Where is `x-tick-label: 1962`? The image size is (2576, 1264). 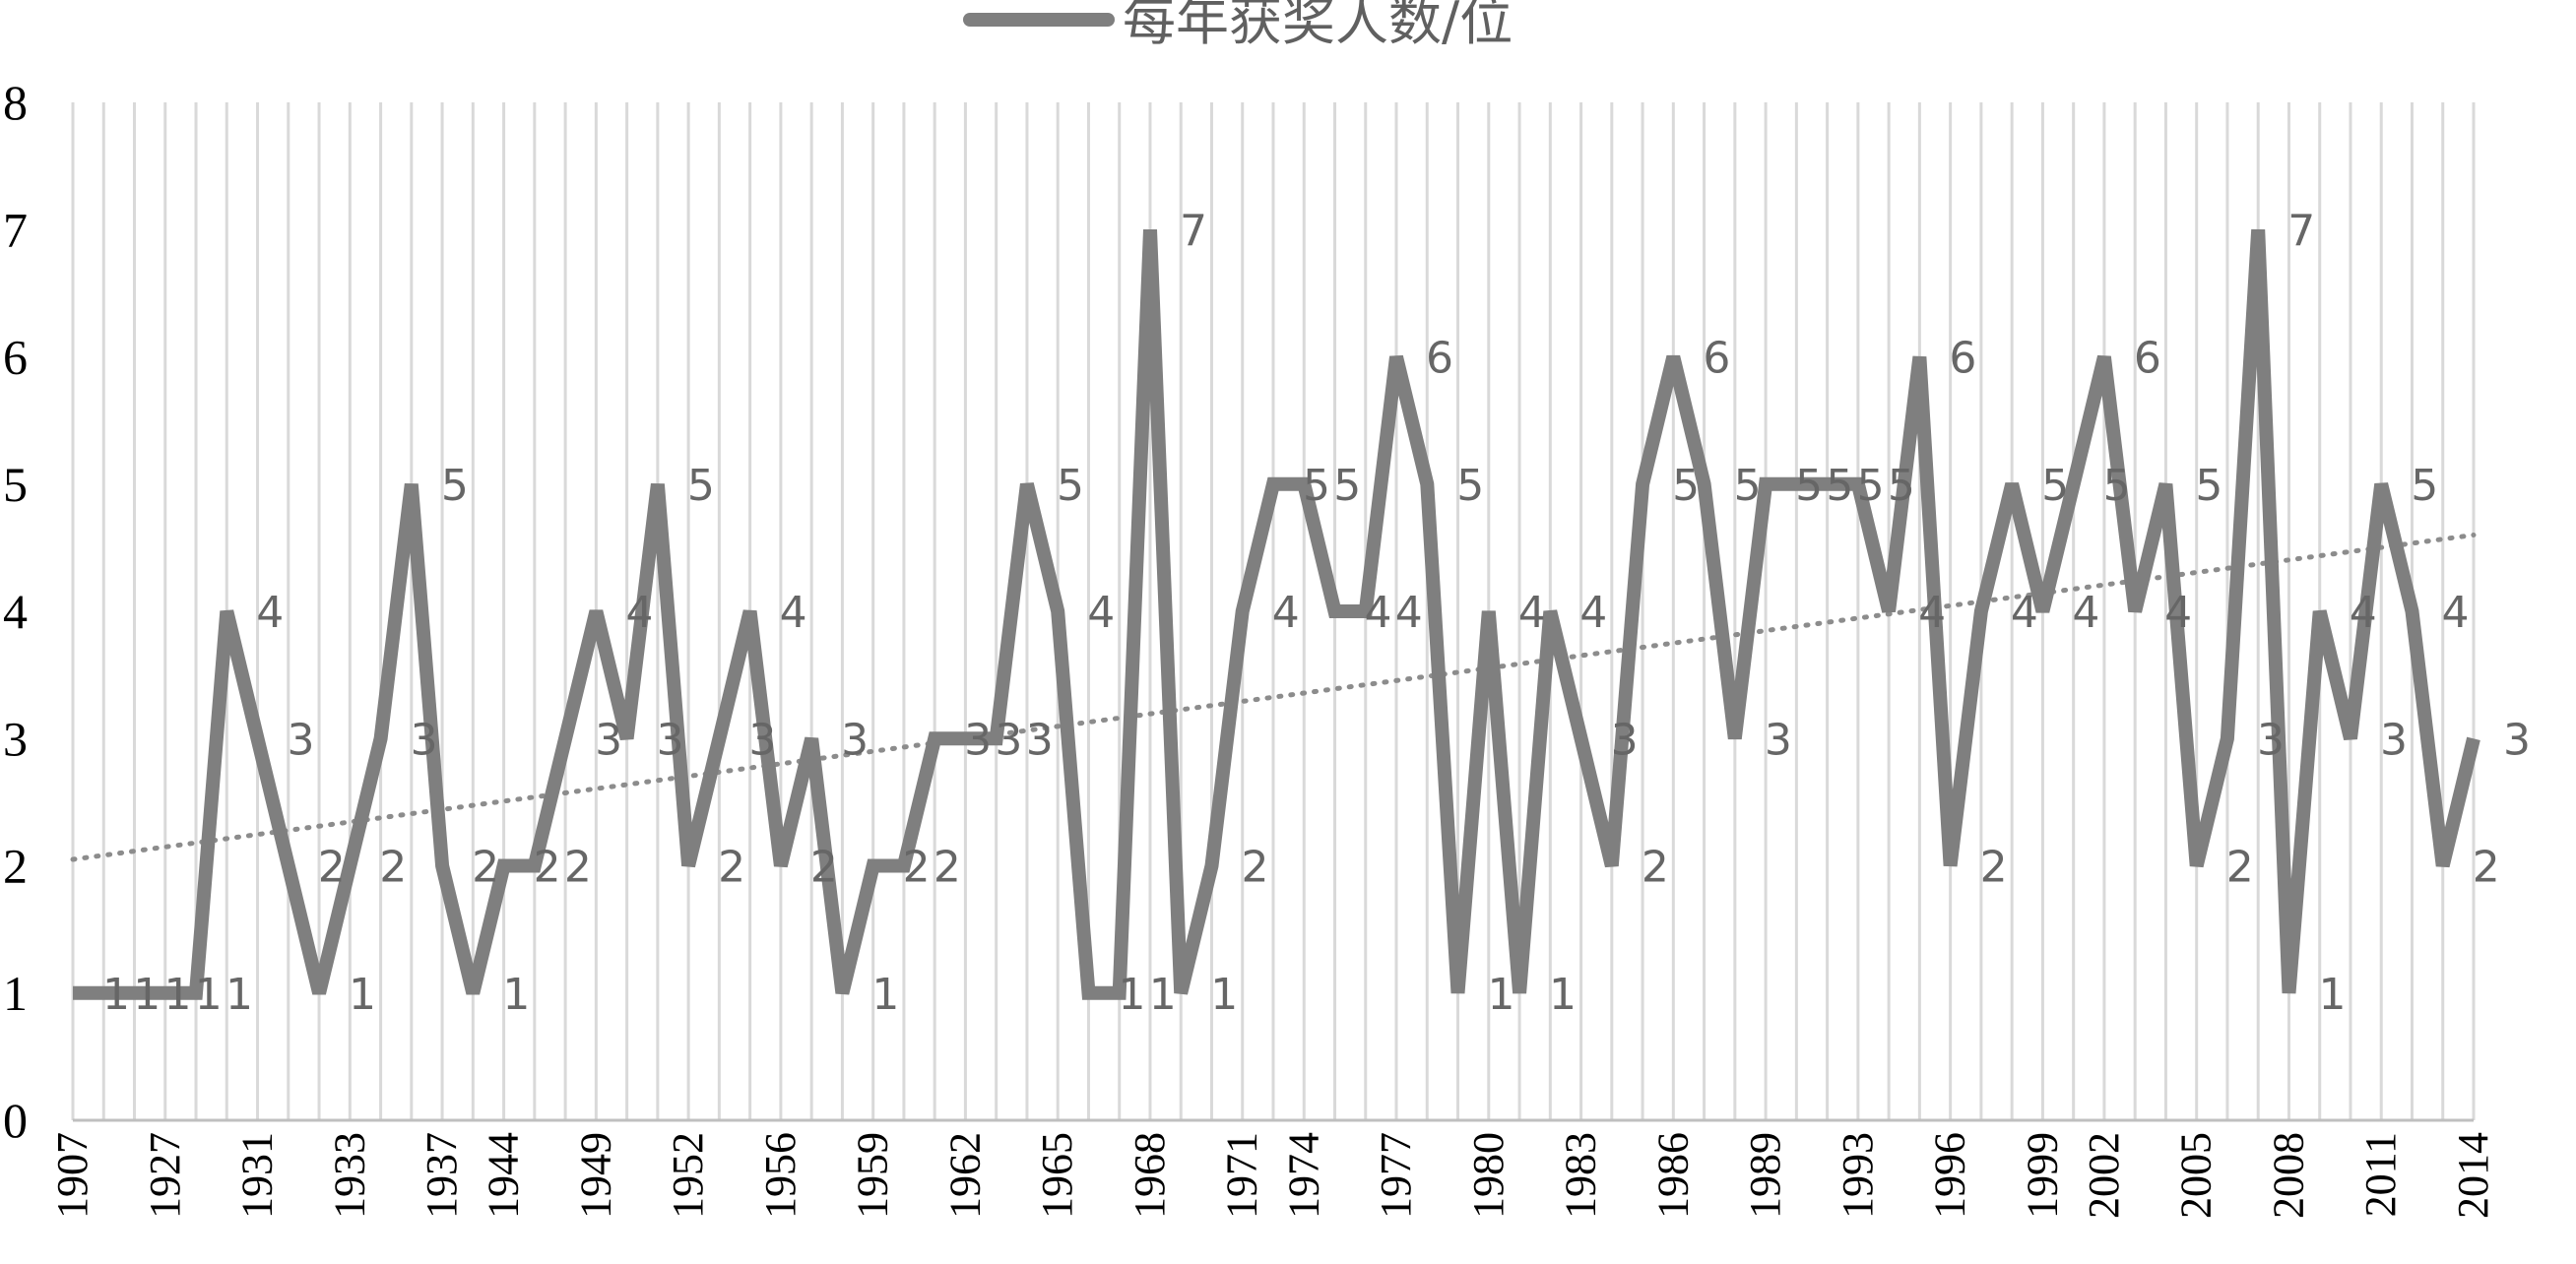 x-tick-label: 1962 is located at coordinates (964, 1175).